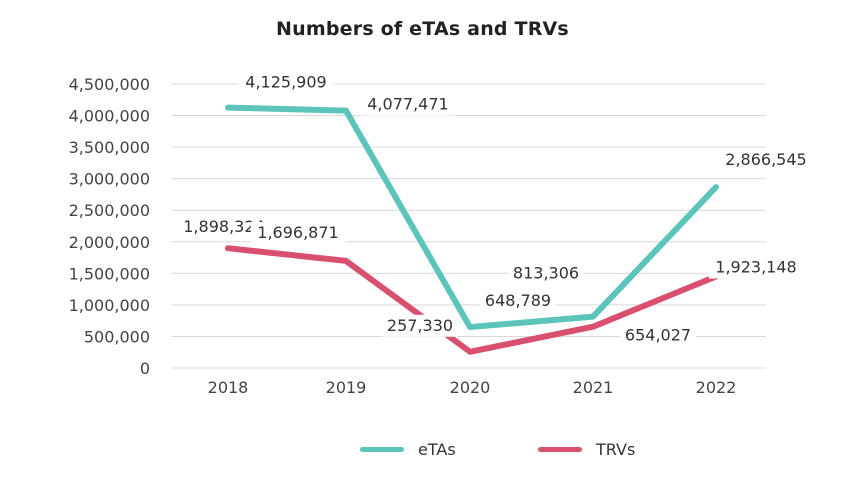  What do you see at coordinates (346, 387) in the screenshot?
I see `x-tick-label: 2019` at bounding box center [346, 387].